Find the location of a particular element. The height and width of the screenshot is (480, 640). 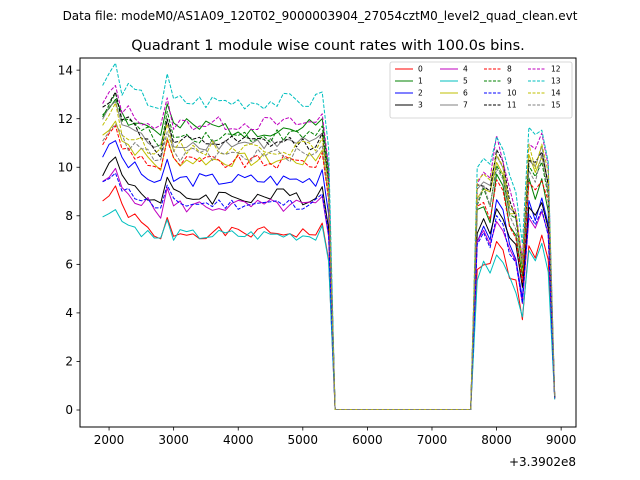

x-tick-label: 5000 is located at coordinates (303, 440).